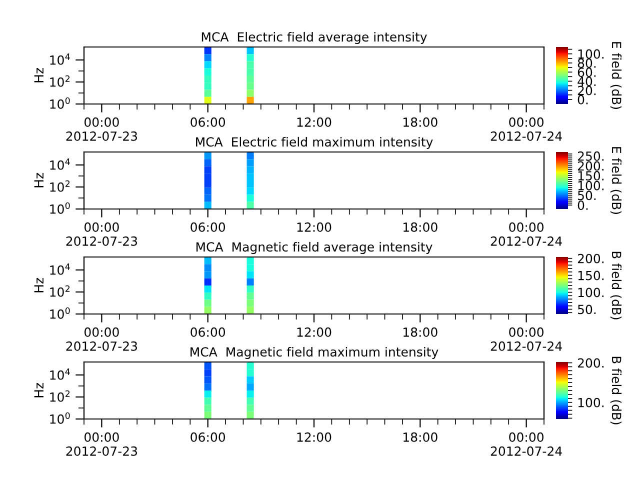 The image size is (640, 480). Describe the element at coordinates (587, 63) in the screenshot. I see `color-bar-label: 80.` at that location.